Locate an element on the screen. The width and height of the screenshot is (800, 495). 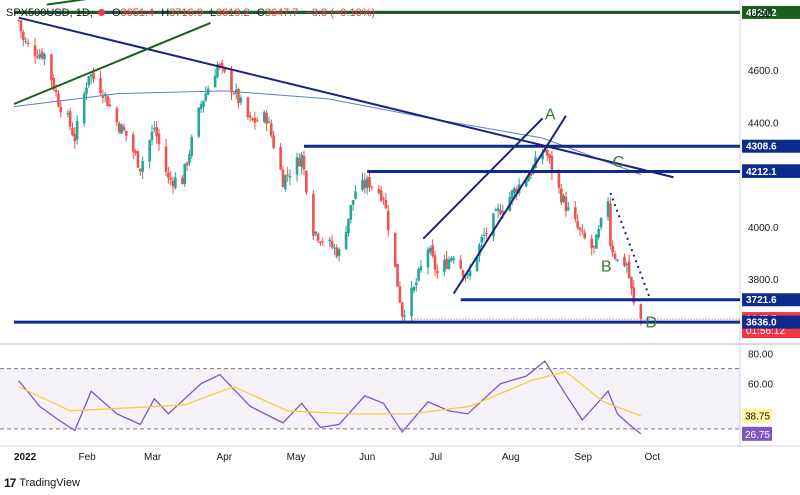
trendline-rising-channel-lower is located at coordinates (509, 205).